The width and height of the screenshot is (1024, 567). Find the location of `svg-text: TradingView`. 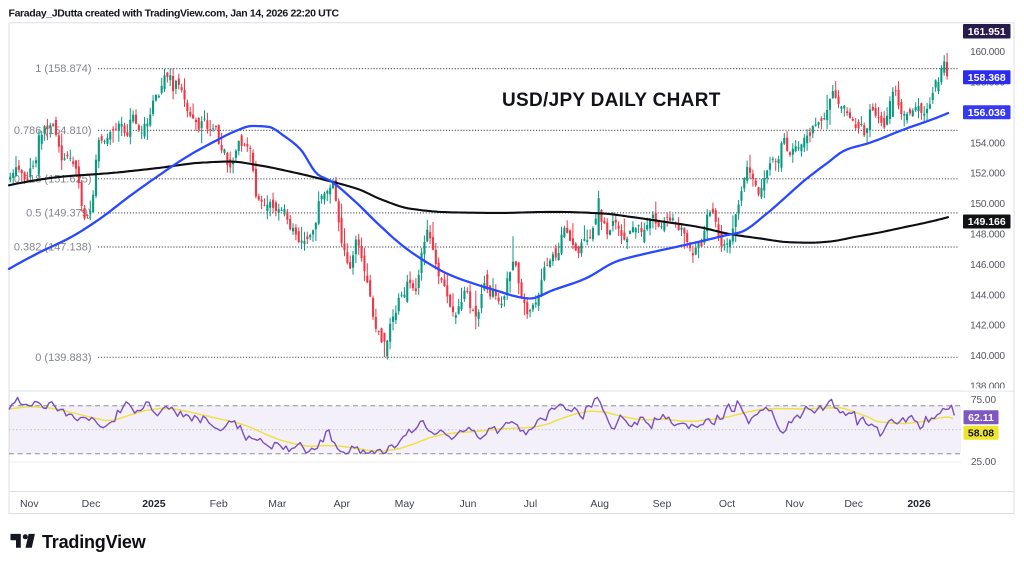

svg-text: TradingView is located at coordinates (94, 542).